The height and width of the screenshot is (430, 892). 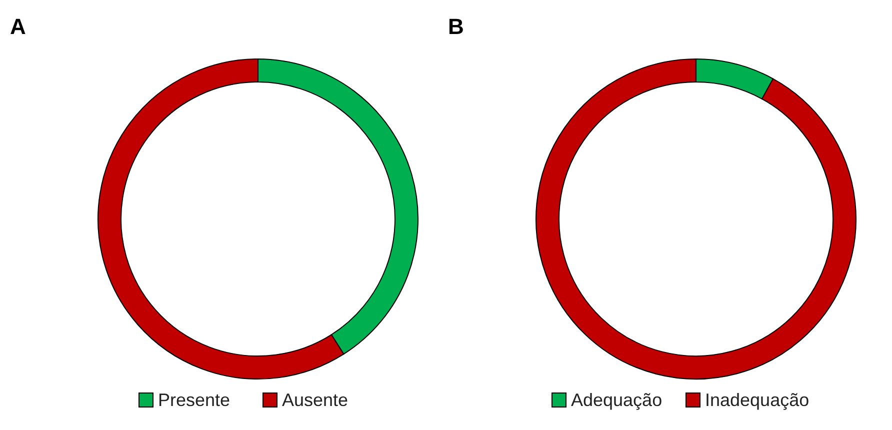 What do you see at coordinates (18, 26) in the screenshot?
I see `chart-title: A` at bounding box center [18, 26].